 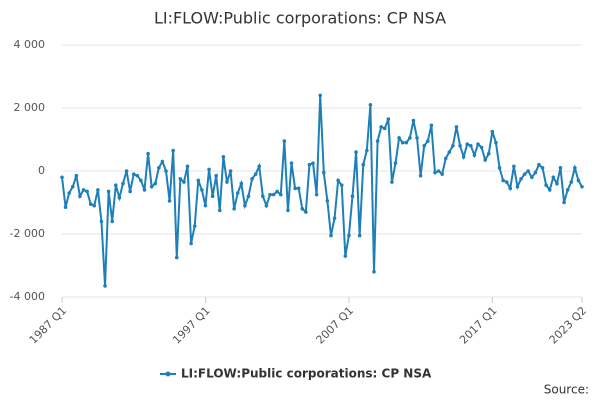 What do you see at coordinates (168, 374) in the screenshot?
I see `legend-marker` at bounding box center [168, 374].